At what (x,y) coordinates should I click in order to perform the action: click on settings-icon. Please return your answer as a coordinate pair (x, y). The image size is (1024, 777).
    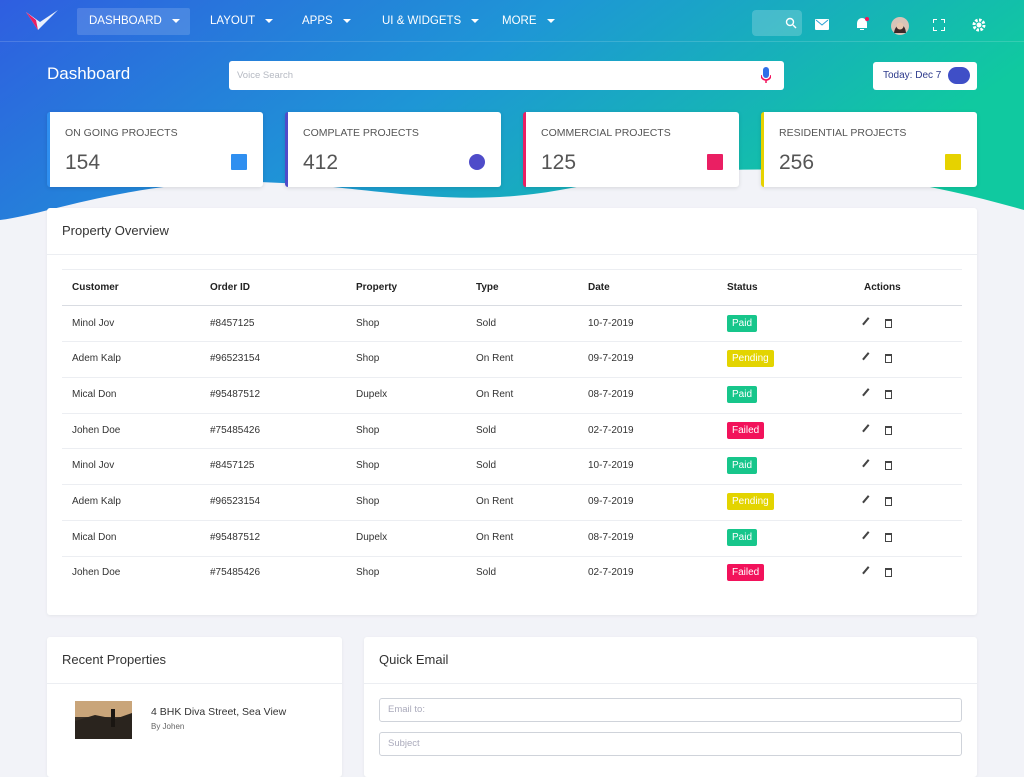
    Looking at the image, I should click on (979, 25).